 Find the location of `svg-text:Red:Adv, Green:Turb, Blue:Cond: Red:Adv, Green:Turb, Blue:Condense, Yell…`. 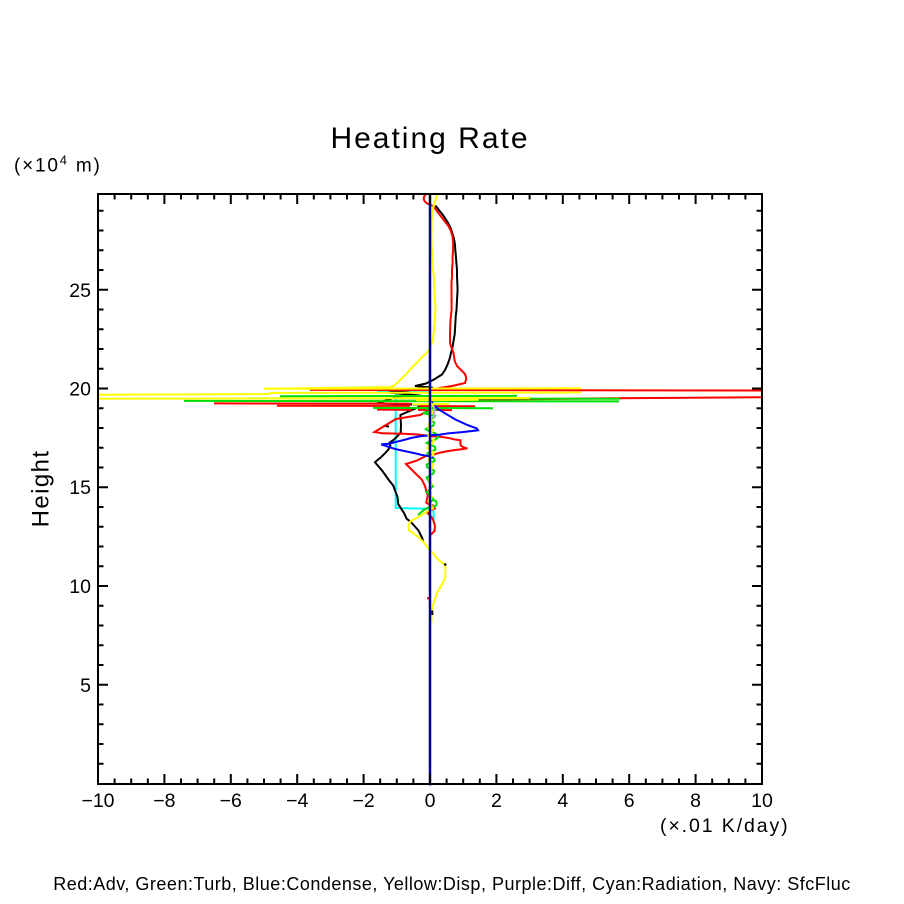

svg-text:Red:Adv, Green:Turb, Blue:Cond: Red:Adv, Green:Turb, Blue:Condense, Yell… is located at coordinates (452, 884).